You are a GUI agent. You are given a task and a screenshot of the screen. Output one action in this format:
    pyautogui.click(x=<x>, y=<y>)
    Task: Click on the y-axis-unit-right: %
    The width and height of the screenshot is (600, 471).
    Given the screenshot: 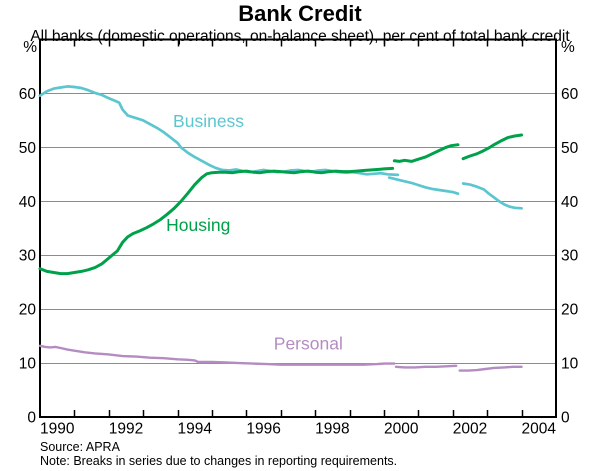 What is the action you would take?
    pyautogui.click(x=568, y=47)
    